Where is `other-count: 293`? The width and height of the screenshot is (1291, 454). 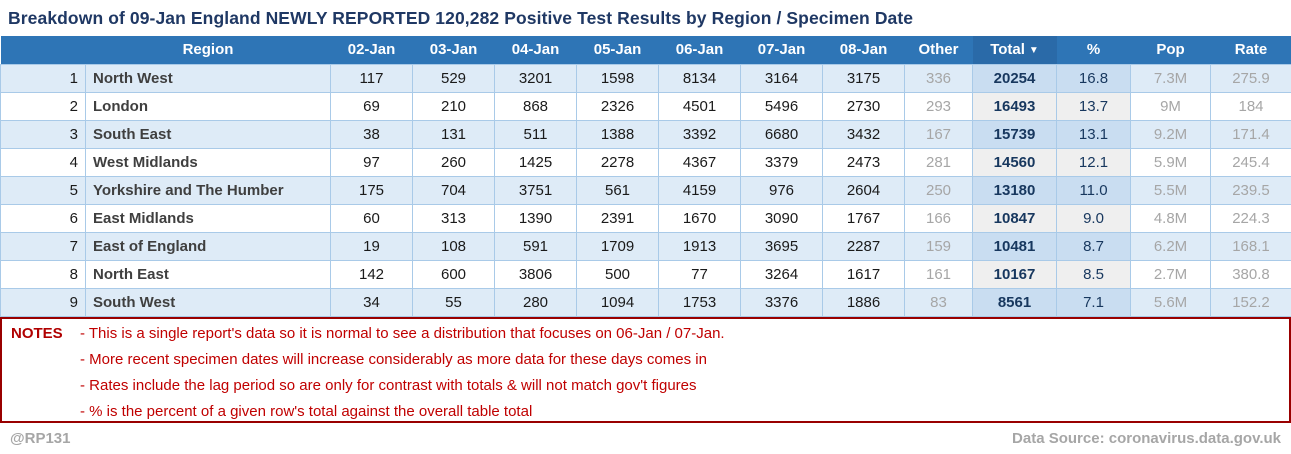
other-count: 293 is located at coordinates (938, 106).